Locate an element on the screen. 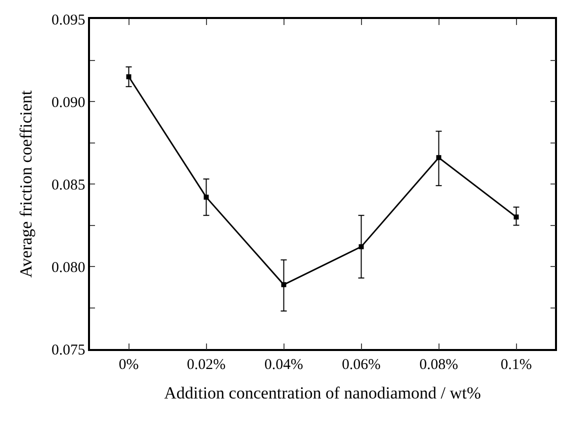 The width and height of the screenshot is (573, 424). y-tick-label: 0.090 is located at coordinates (69, 102).